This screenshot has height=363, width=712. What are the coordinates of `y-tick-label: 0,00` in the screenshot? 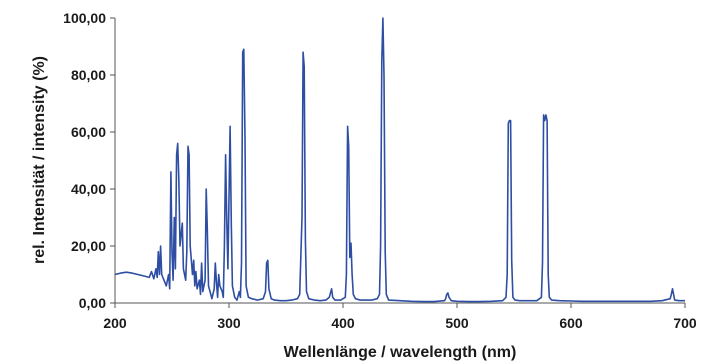 It's located at (92, 303).